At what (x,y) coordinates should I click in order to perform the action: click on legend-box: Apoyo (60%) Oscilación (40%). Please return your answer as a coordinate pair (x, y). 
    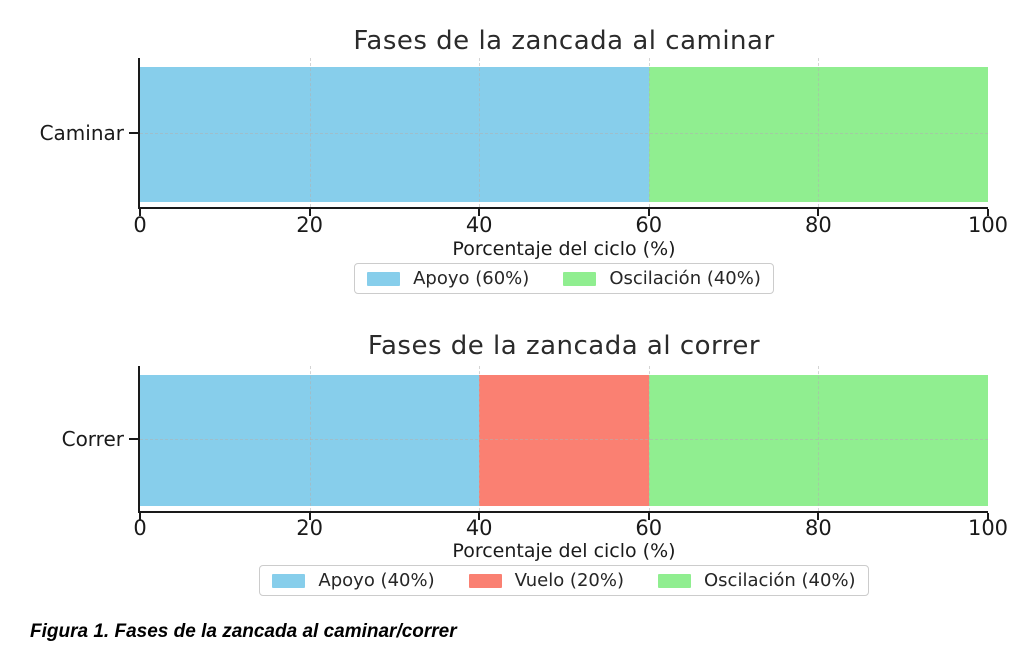
    Looking at the image, I should click on (564, 278).